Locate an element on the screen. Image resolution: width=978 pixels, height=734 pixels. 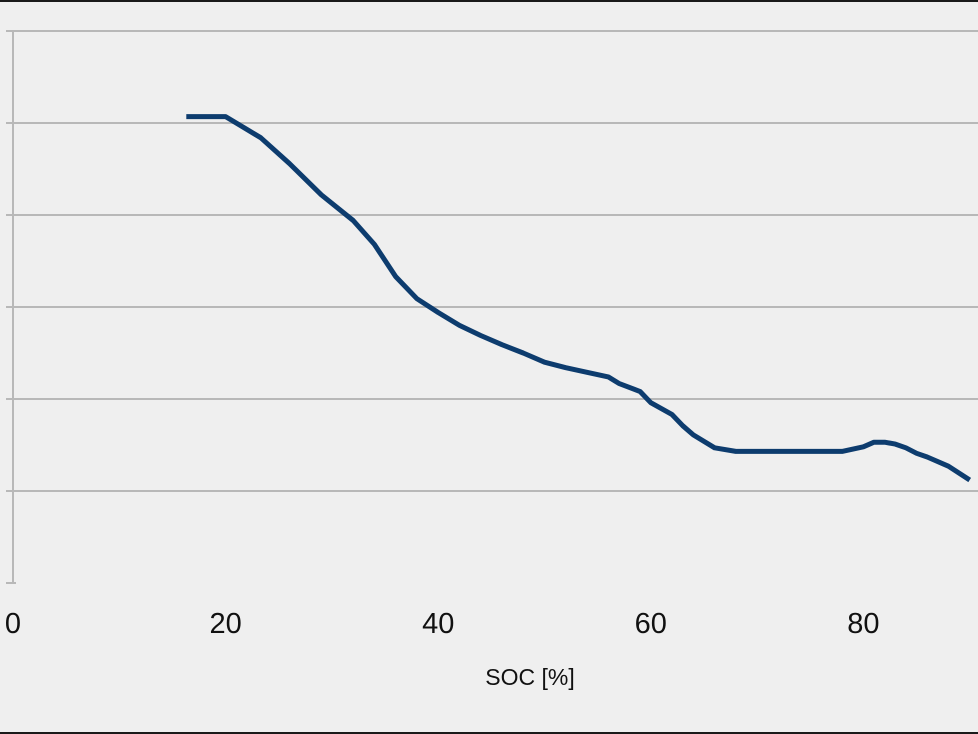
x-tick-label: 80 is located at coordinates (863, 624).